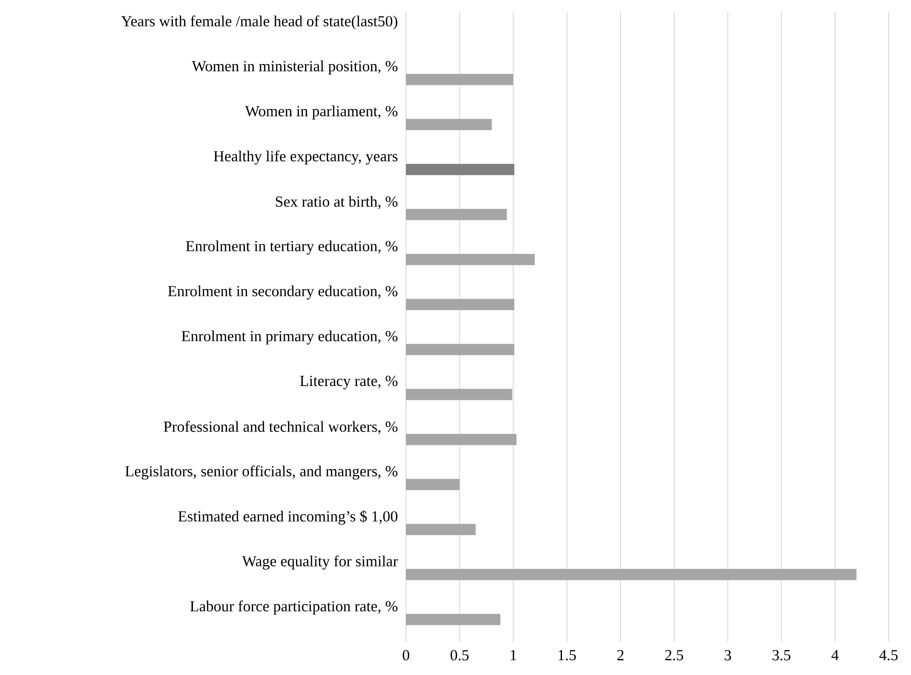 Image resolution: width=911 pixels, height=675 pixels. What do you see at coordinates (337, 203) in the screenshot?
I see `y-tick-label: Sex ratio at birth, %` at bounding box center [337, 203].